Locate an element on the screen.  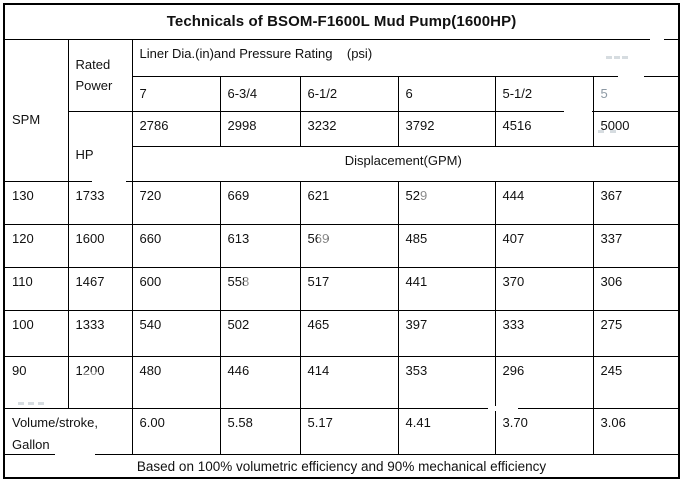
data-cell: 296 is located at coordinates (544, 382).